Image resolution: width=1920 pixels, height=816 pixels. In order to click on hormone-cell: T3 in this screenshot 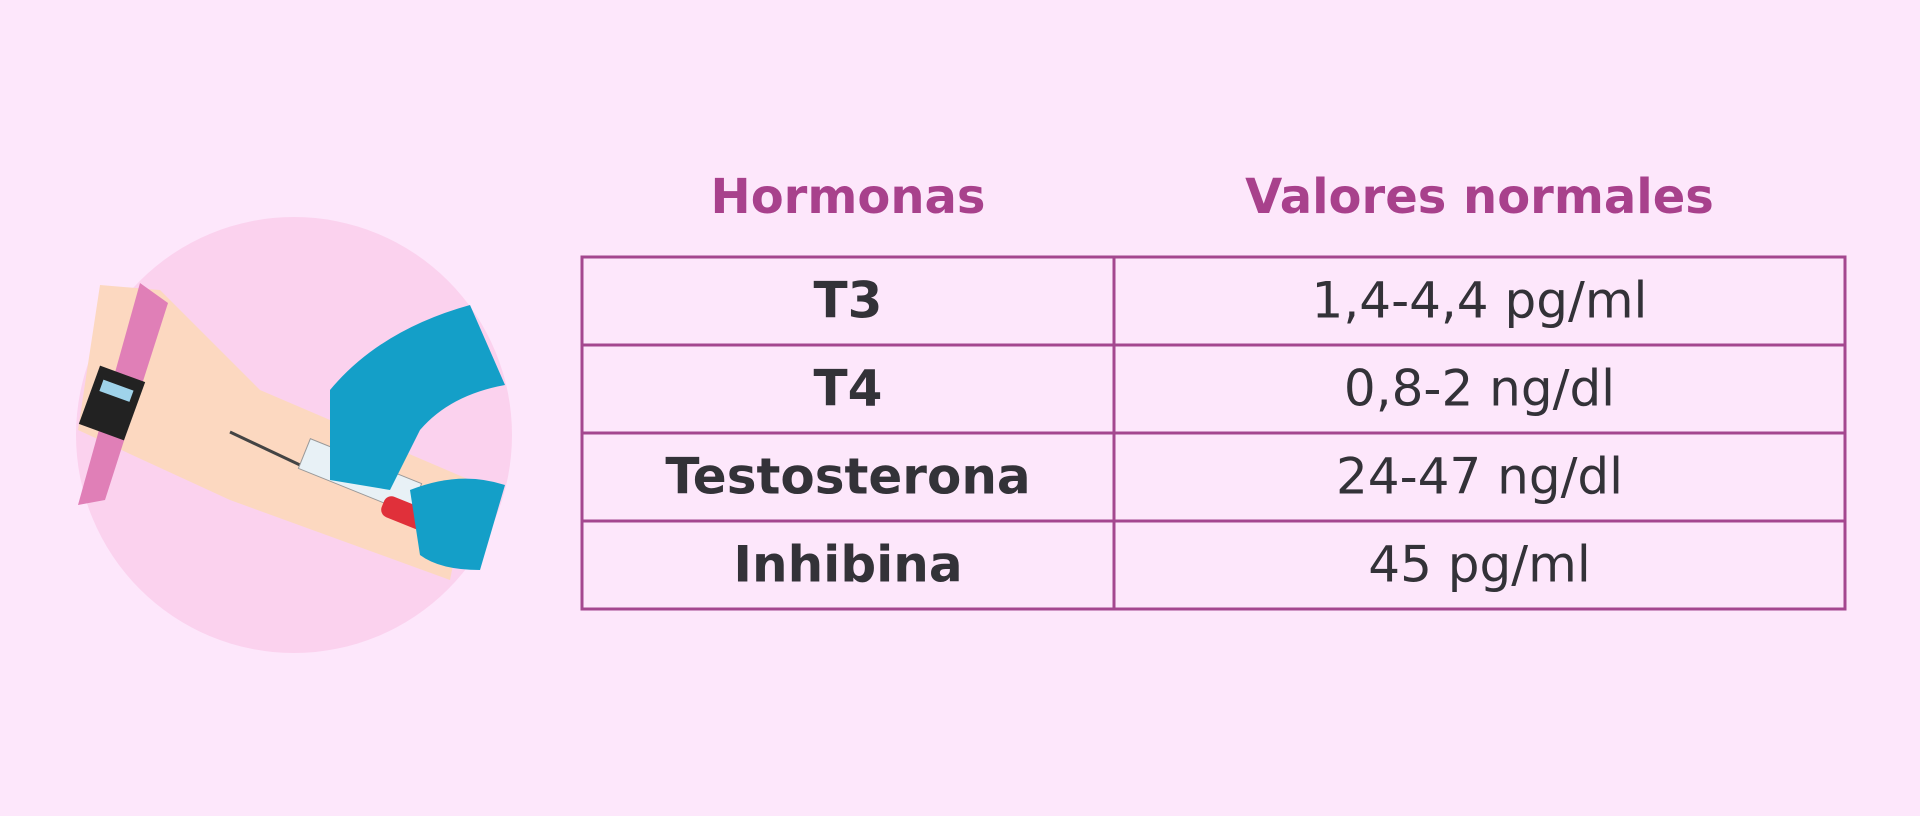, I will do `click(848, 301)`.